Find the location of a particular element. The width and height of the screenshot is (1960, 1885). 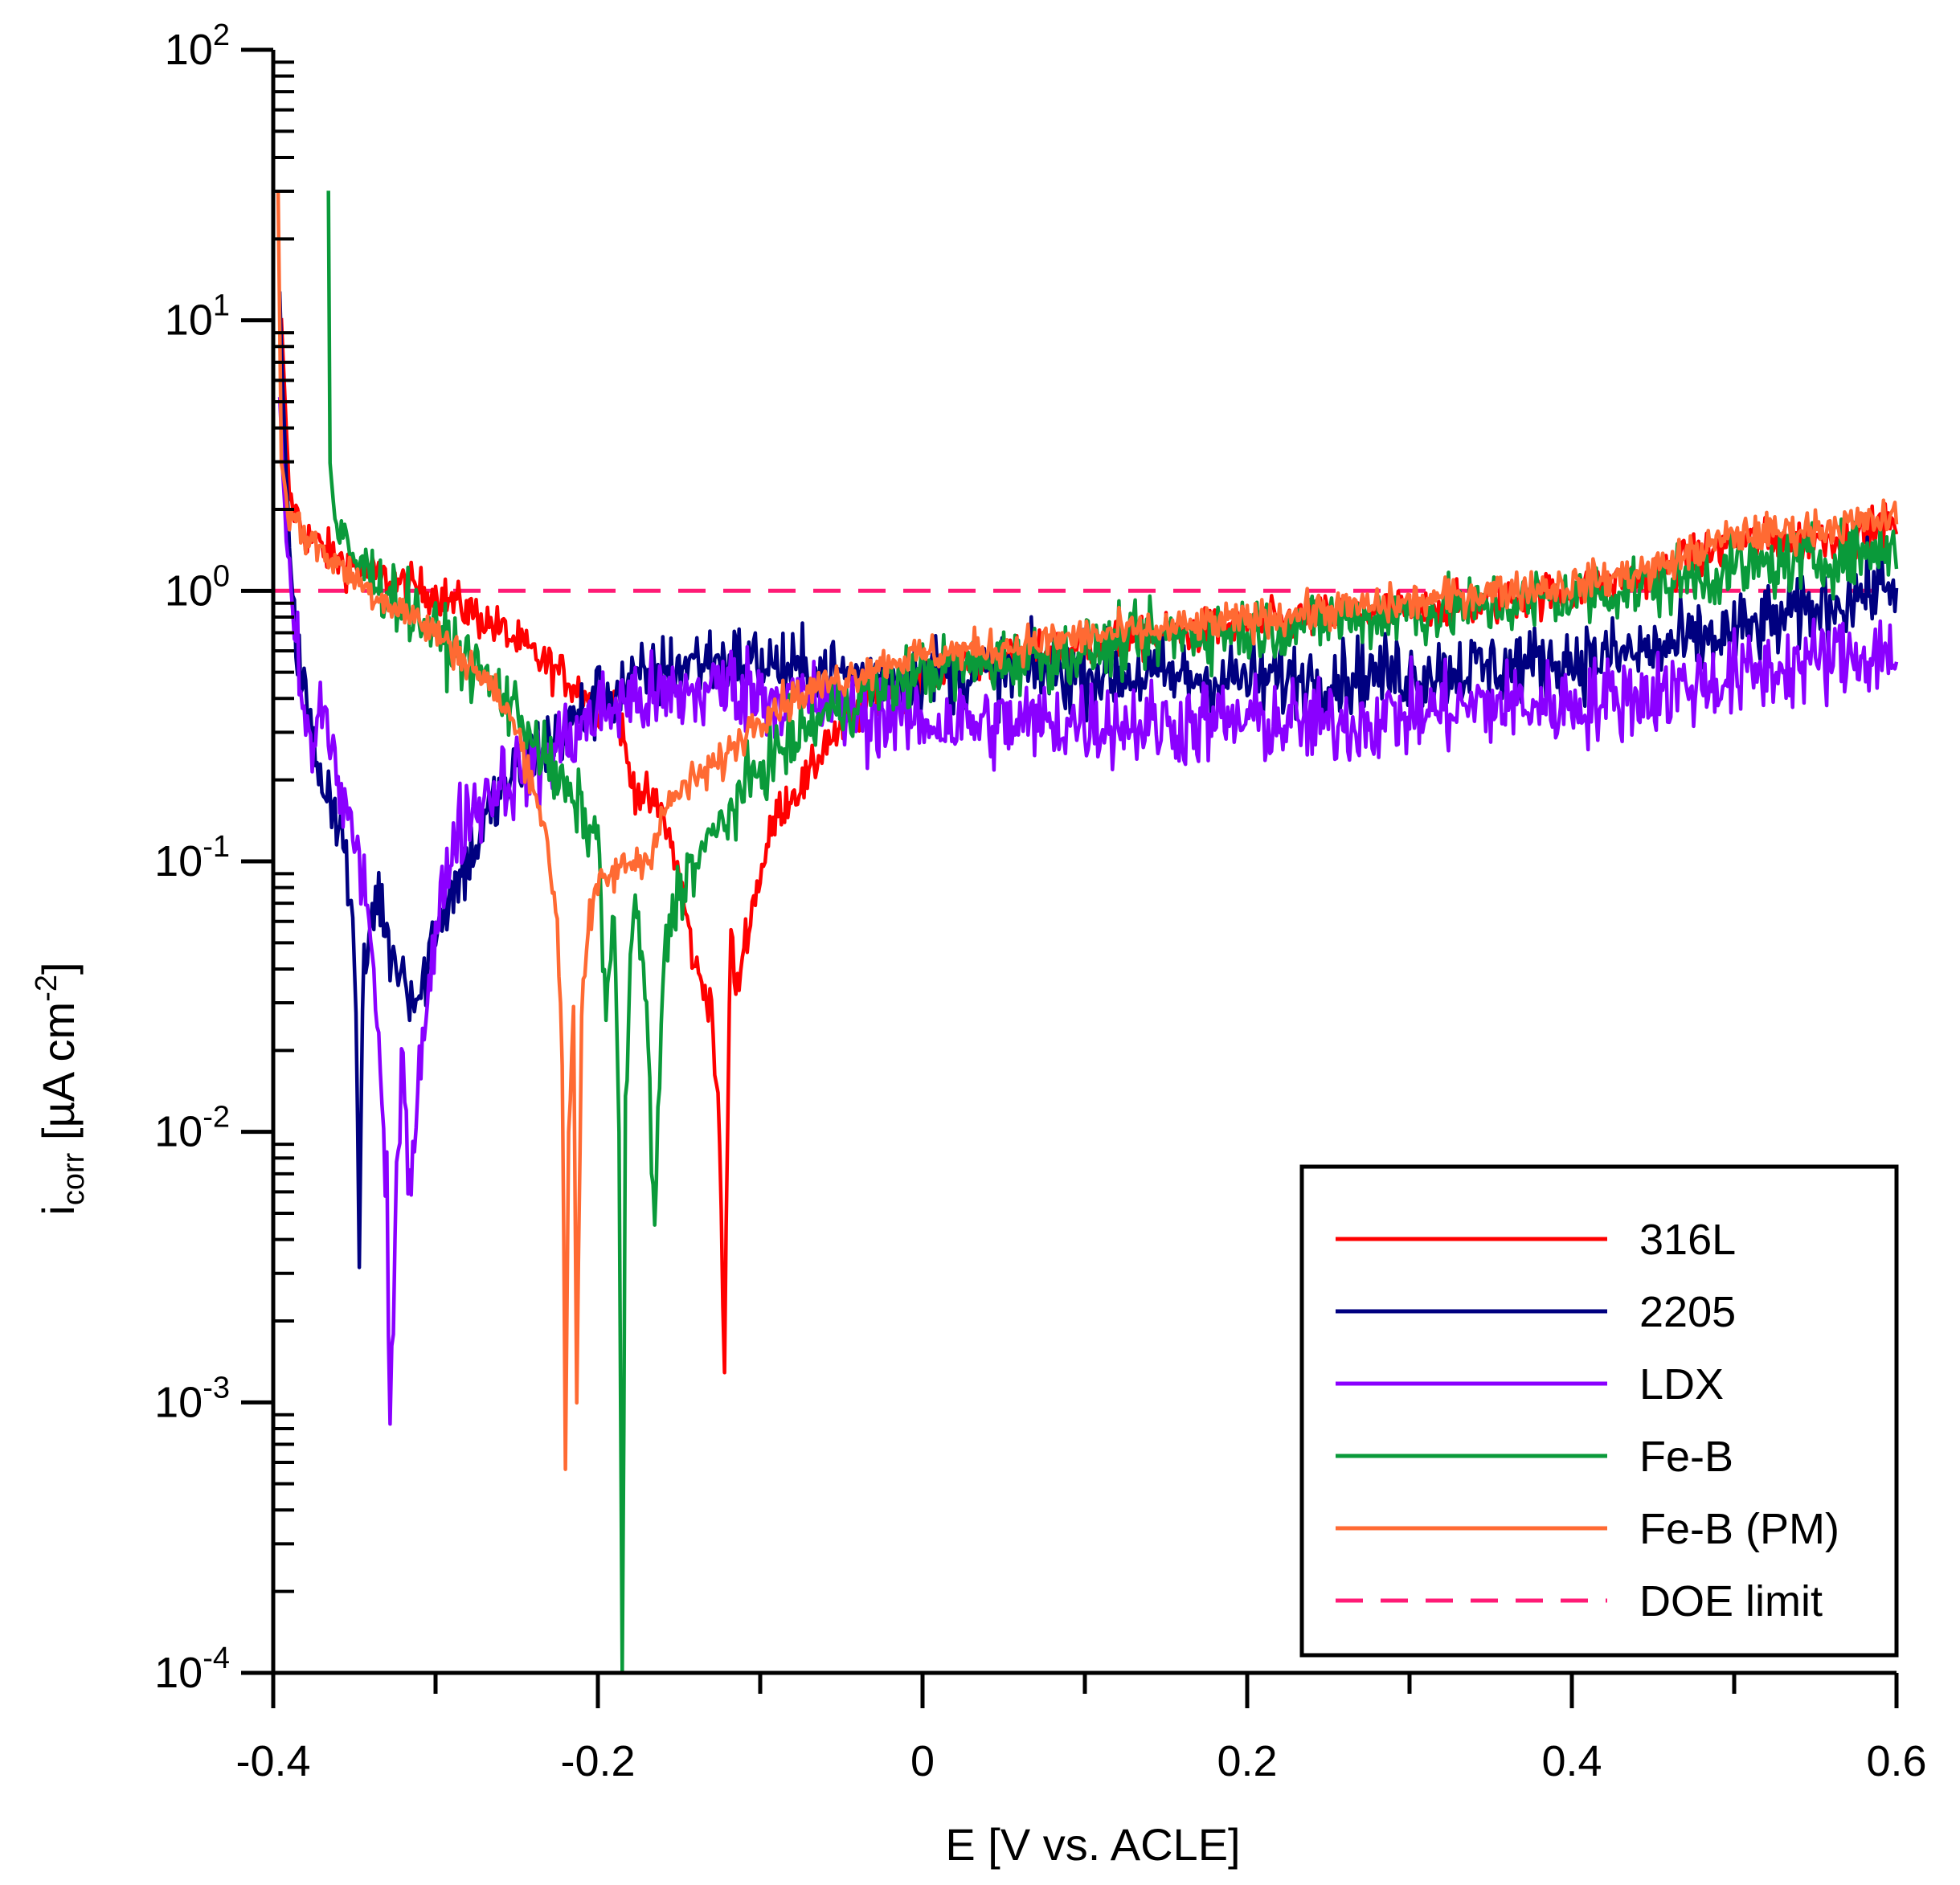

legend-label-doe-limit: DOE limit is located at coordinates (1731, 1601).